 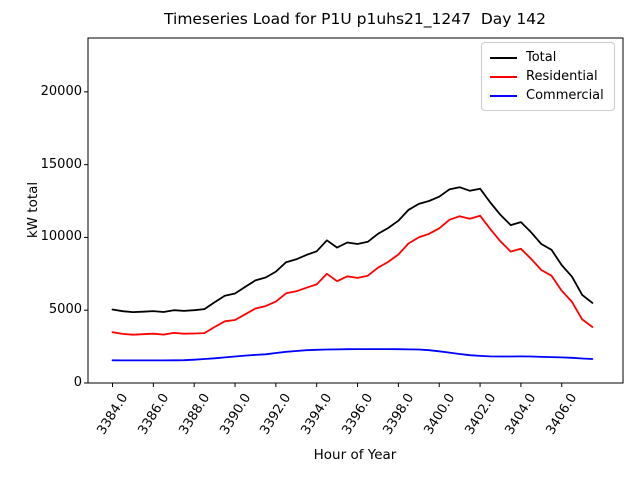 What do you see at coordinates (352, 355) in the screenshot?
I see `series-line-commercial` at bounding box center [352, 355].